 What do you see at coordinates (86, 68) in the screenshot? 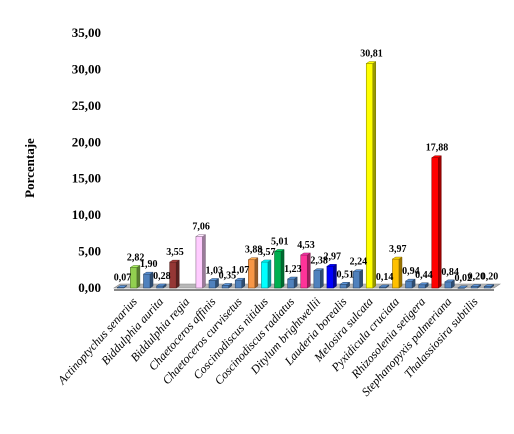
I see `y-tick-label: 30,00` at bounding box center [86, 68].